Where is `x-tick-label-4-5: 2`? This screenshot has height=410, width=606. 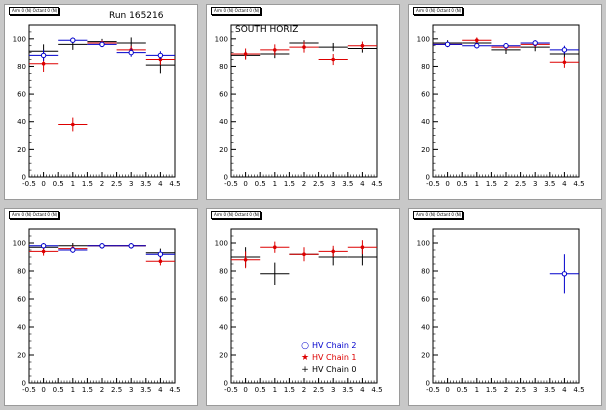
x-tick-label-4-5: 2 is located at coordinates (304, 390).